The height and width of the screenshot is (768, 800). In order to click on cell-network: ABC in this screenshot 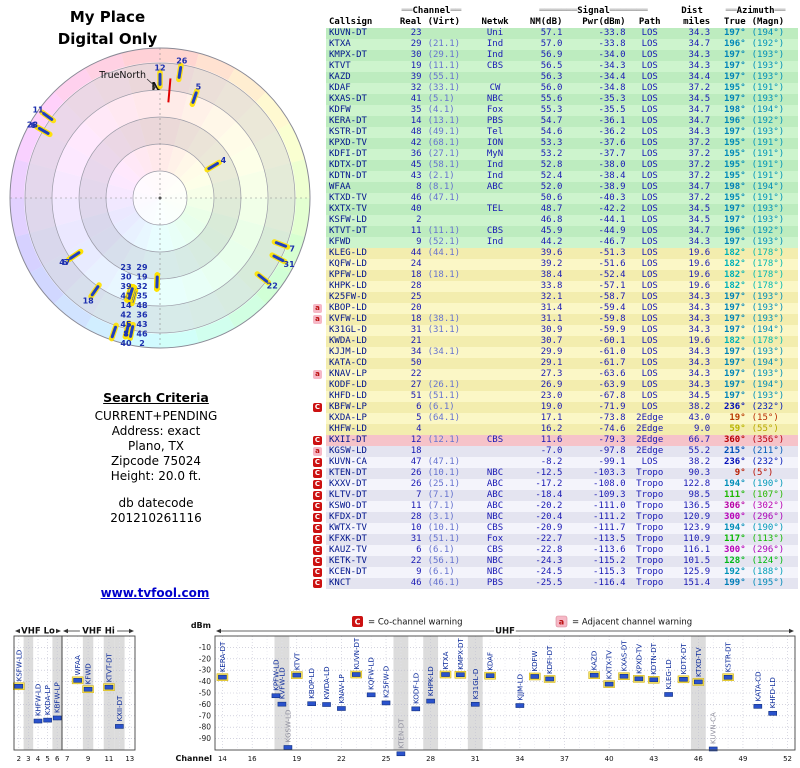, I will do `click(495, 506)`.